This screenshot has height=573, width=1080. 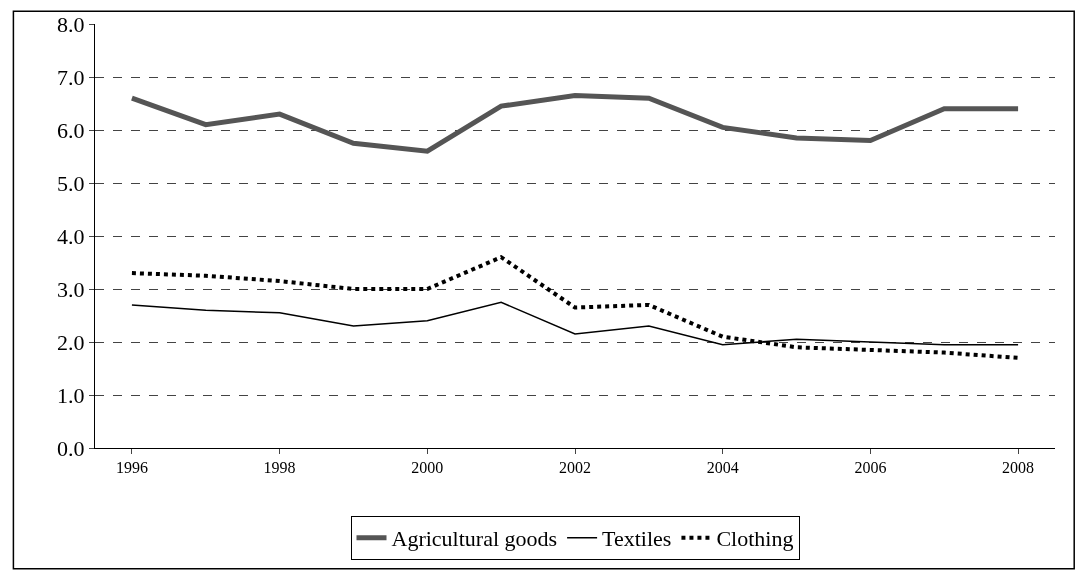 What do you see at coordinates (71, 342) in the screenshot?
I see `y-tick-label: 2.0` at bounding box center [71, 342].